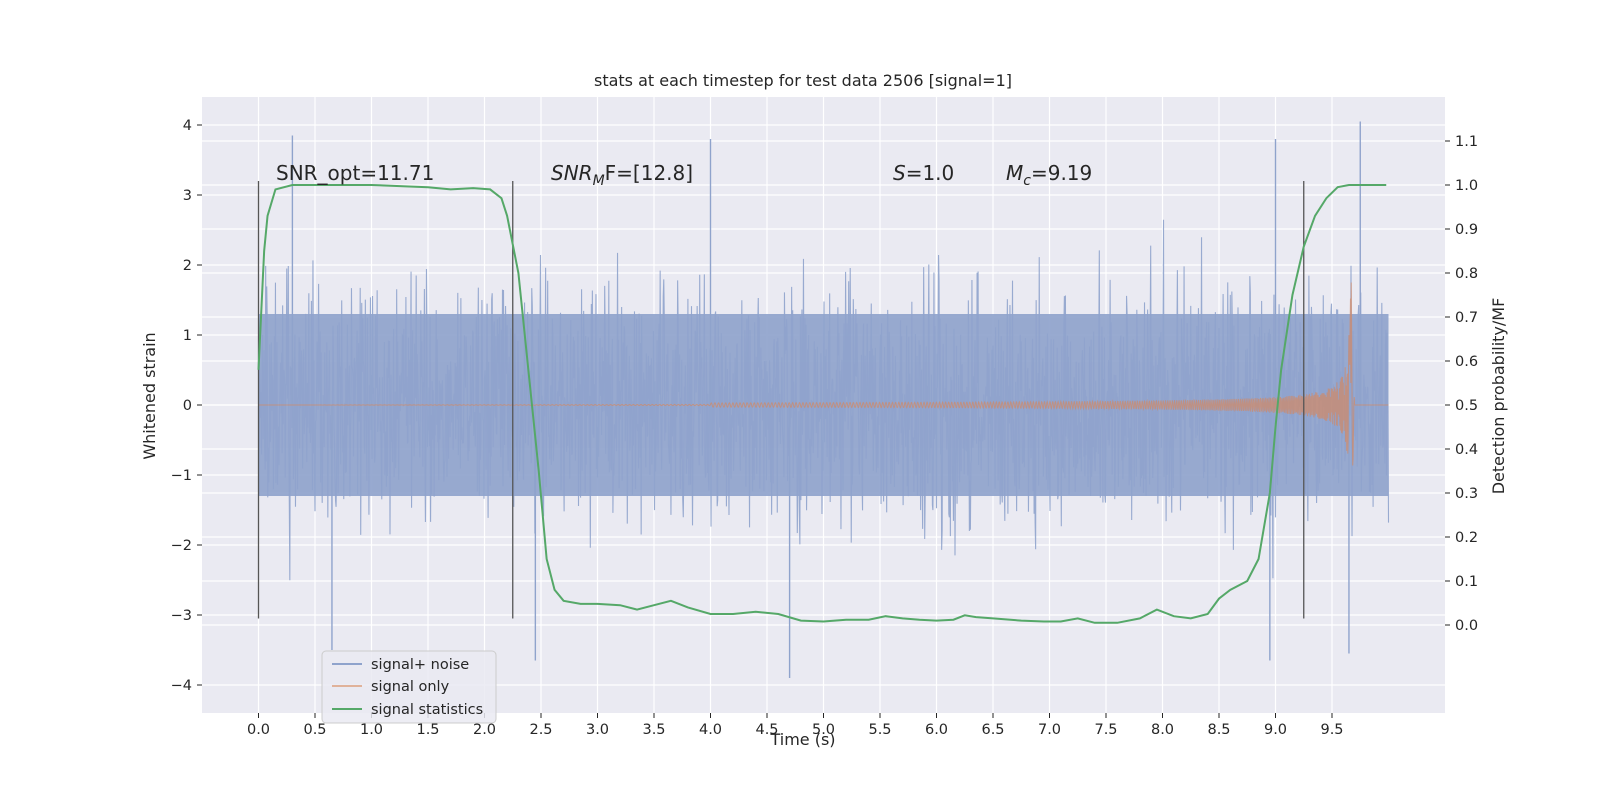 The image size is (1600, 800). Describe the element at coordinates (930, 173) in the screenshot. I see `s-value: =1.0` at that location.